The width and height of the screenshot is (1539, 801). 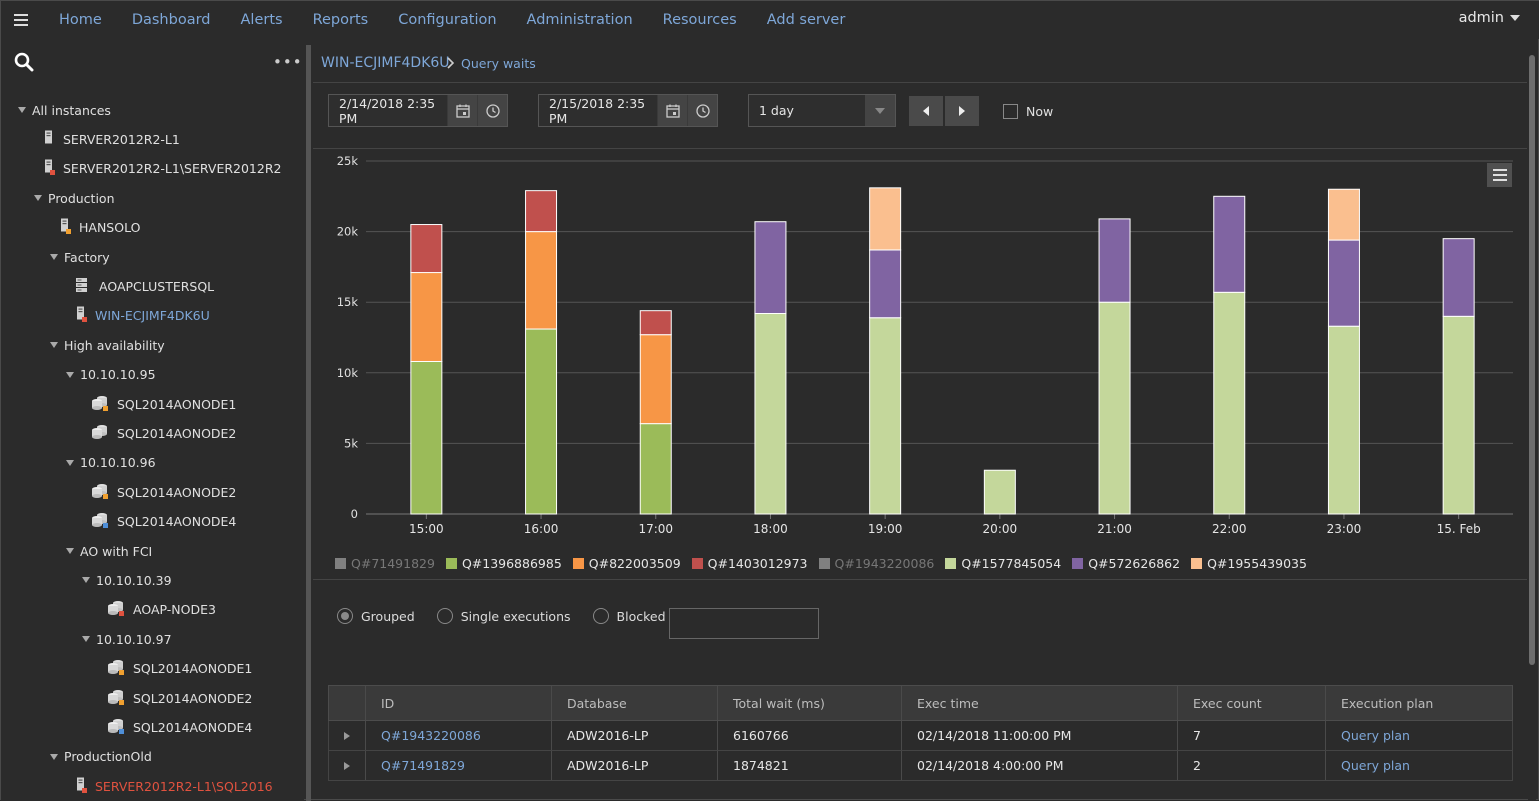 What do you see at coordinates (385, 563) in the screenshot?
I see `legend-item: Q#71491829` at bounding box center [385, 563].